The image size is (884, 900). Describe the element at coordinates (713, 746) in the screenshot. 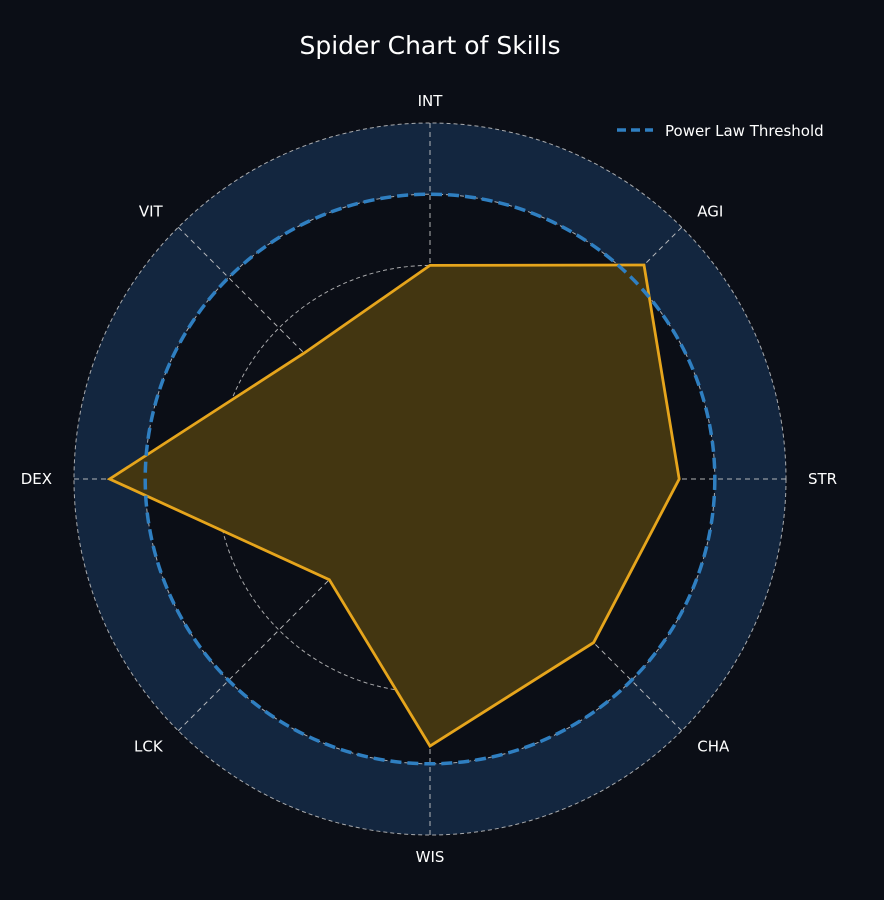

I see `axis-label-cha: CHA` at that location.